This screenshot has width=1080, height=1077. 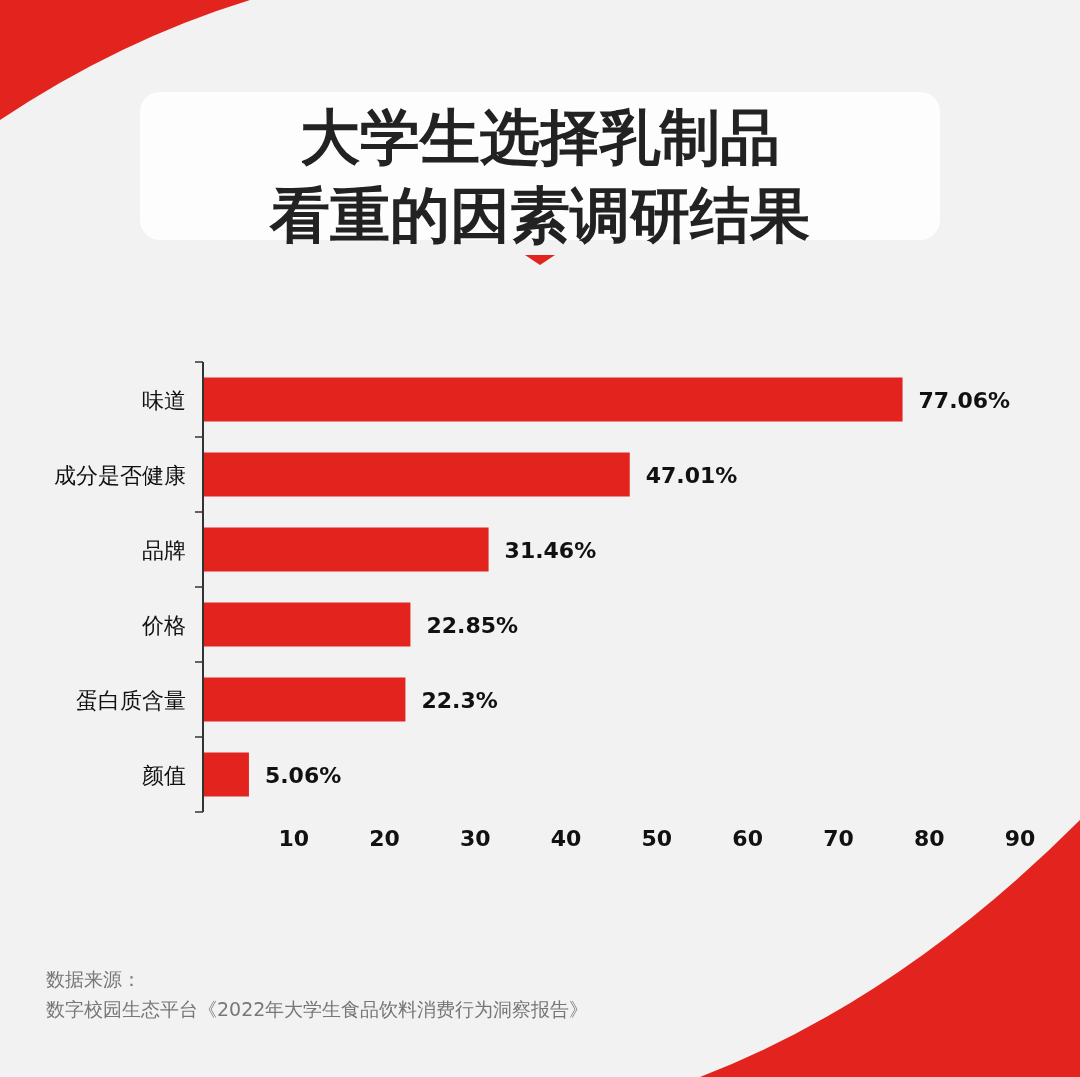 What do you see at coordinates (550, 550) in the screenshot?
I see `data-label: 31.46%` at bounding box center [550, 550].